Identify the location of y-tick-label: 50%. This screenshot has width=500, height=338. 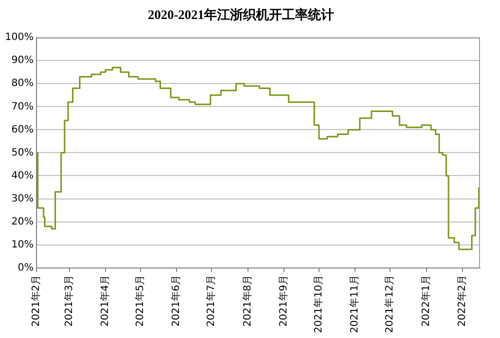
(22, 152).